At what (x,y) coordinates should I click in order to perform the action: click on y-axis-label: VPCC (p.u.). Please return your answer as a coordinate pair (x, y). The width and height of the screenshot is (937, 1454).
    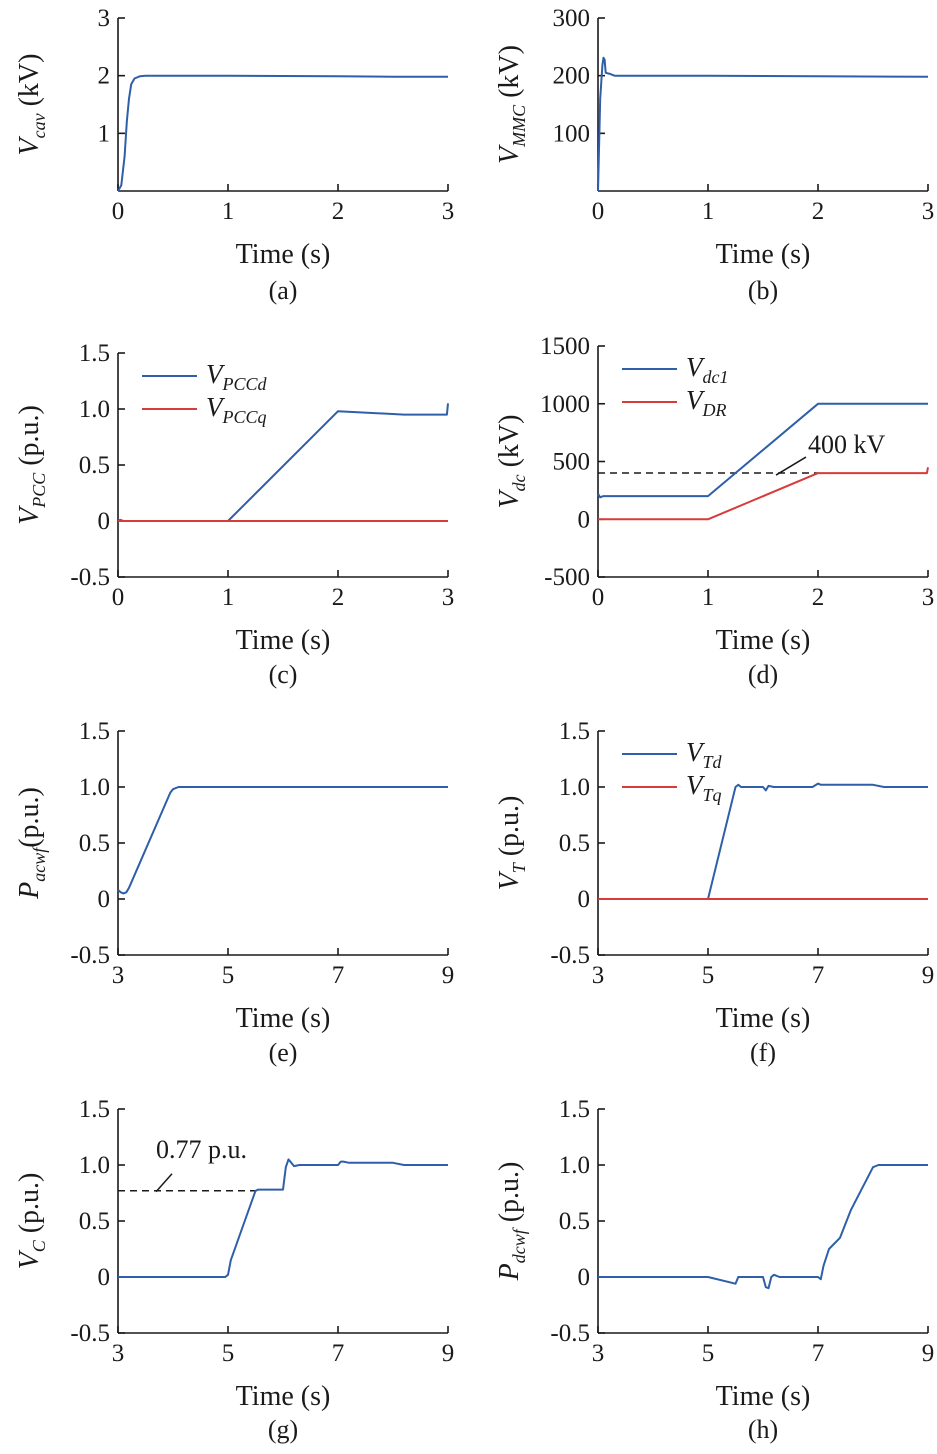
    Looking at the image, I should click on (31, 465).